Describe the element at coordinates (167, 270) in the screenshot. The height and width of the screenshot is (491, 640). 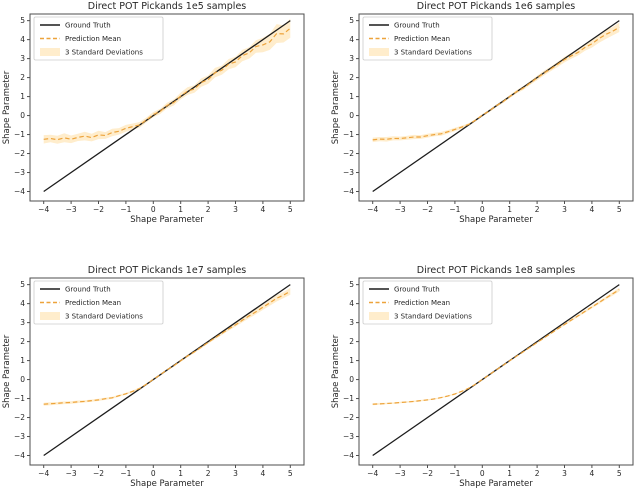
I see `plot-title: Direct POT Pickands 1e7 samples` at that location.